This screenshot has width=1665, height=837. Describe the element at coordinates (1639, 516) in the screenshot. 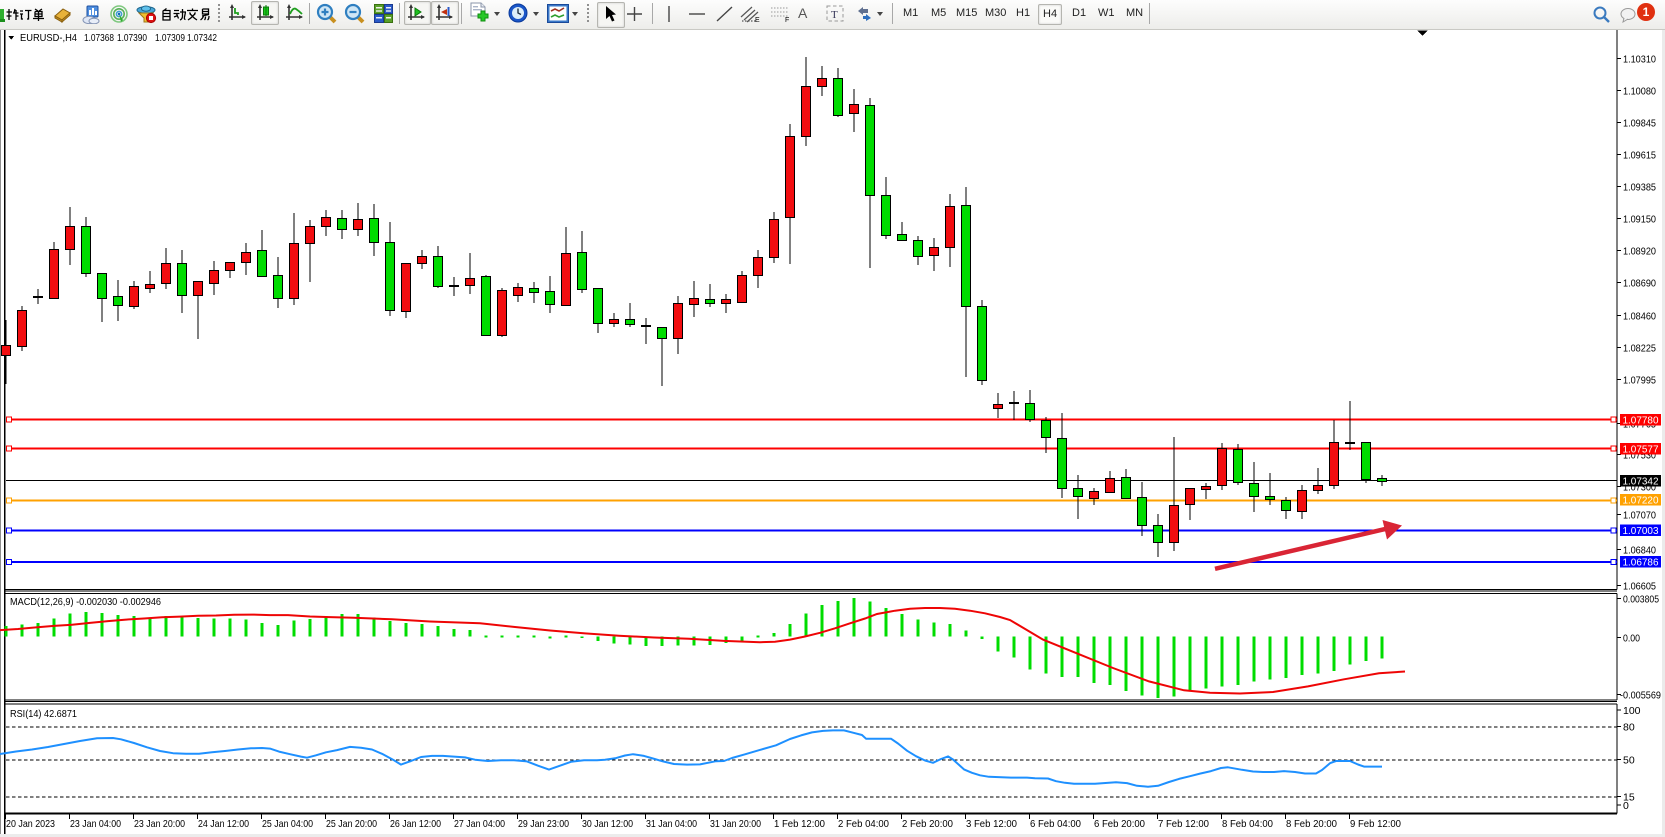

I see `svg-text: 1.07070` at that location.